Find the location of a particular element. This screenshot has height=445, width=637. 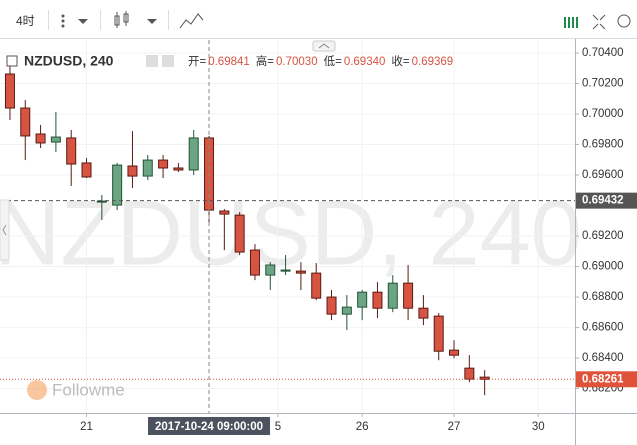

y-tick-label: 0.68600 is located at coordinates (603, 328).